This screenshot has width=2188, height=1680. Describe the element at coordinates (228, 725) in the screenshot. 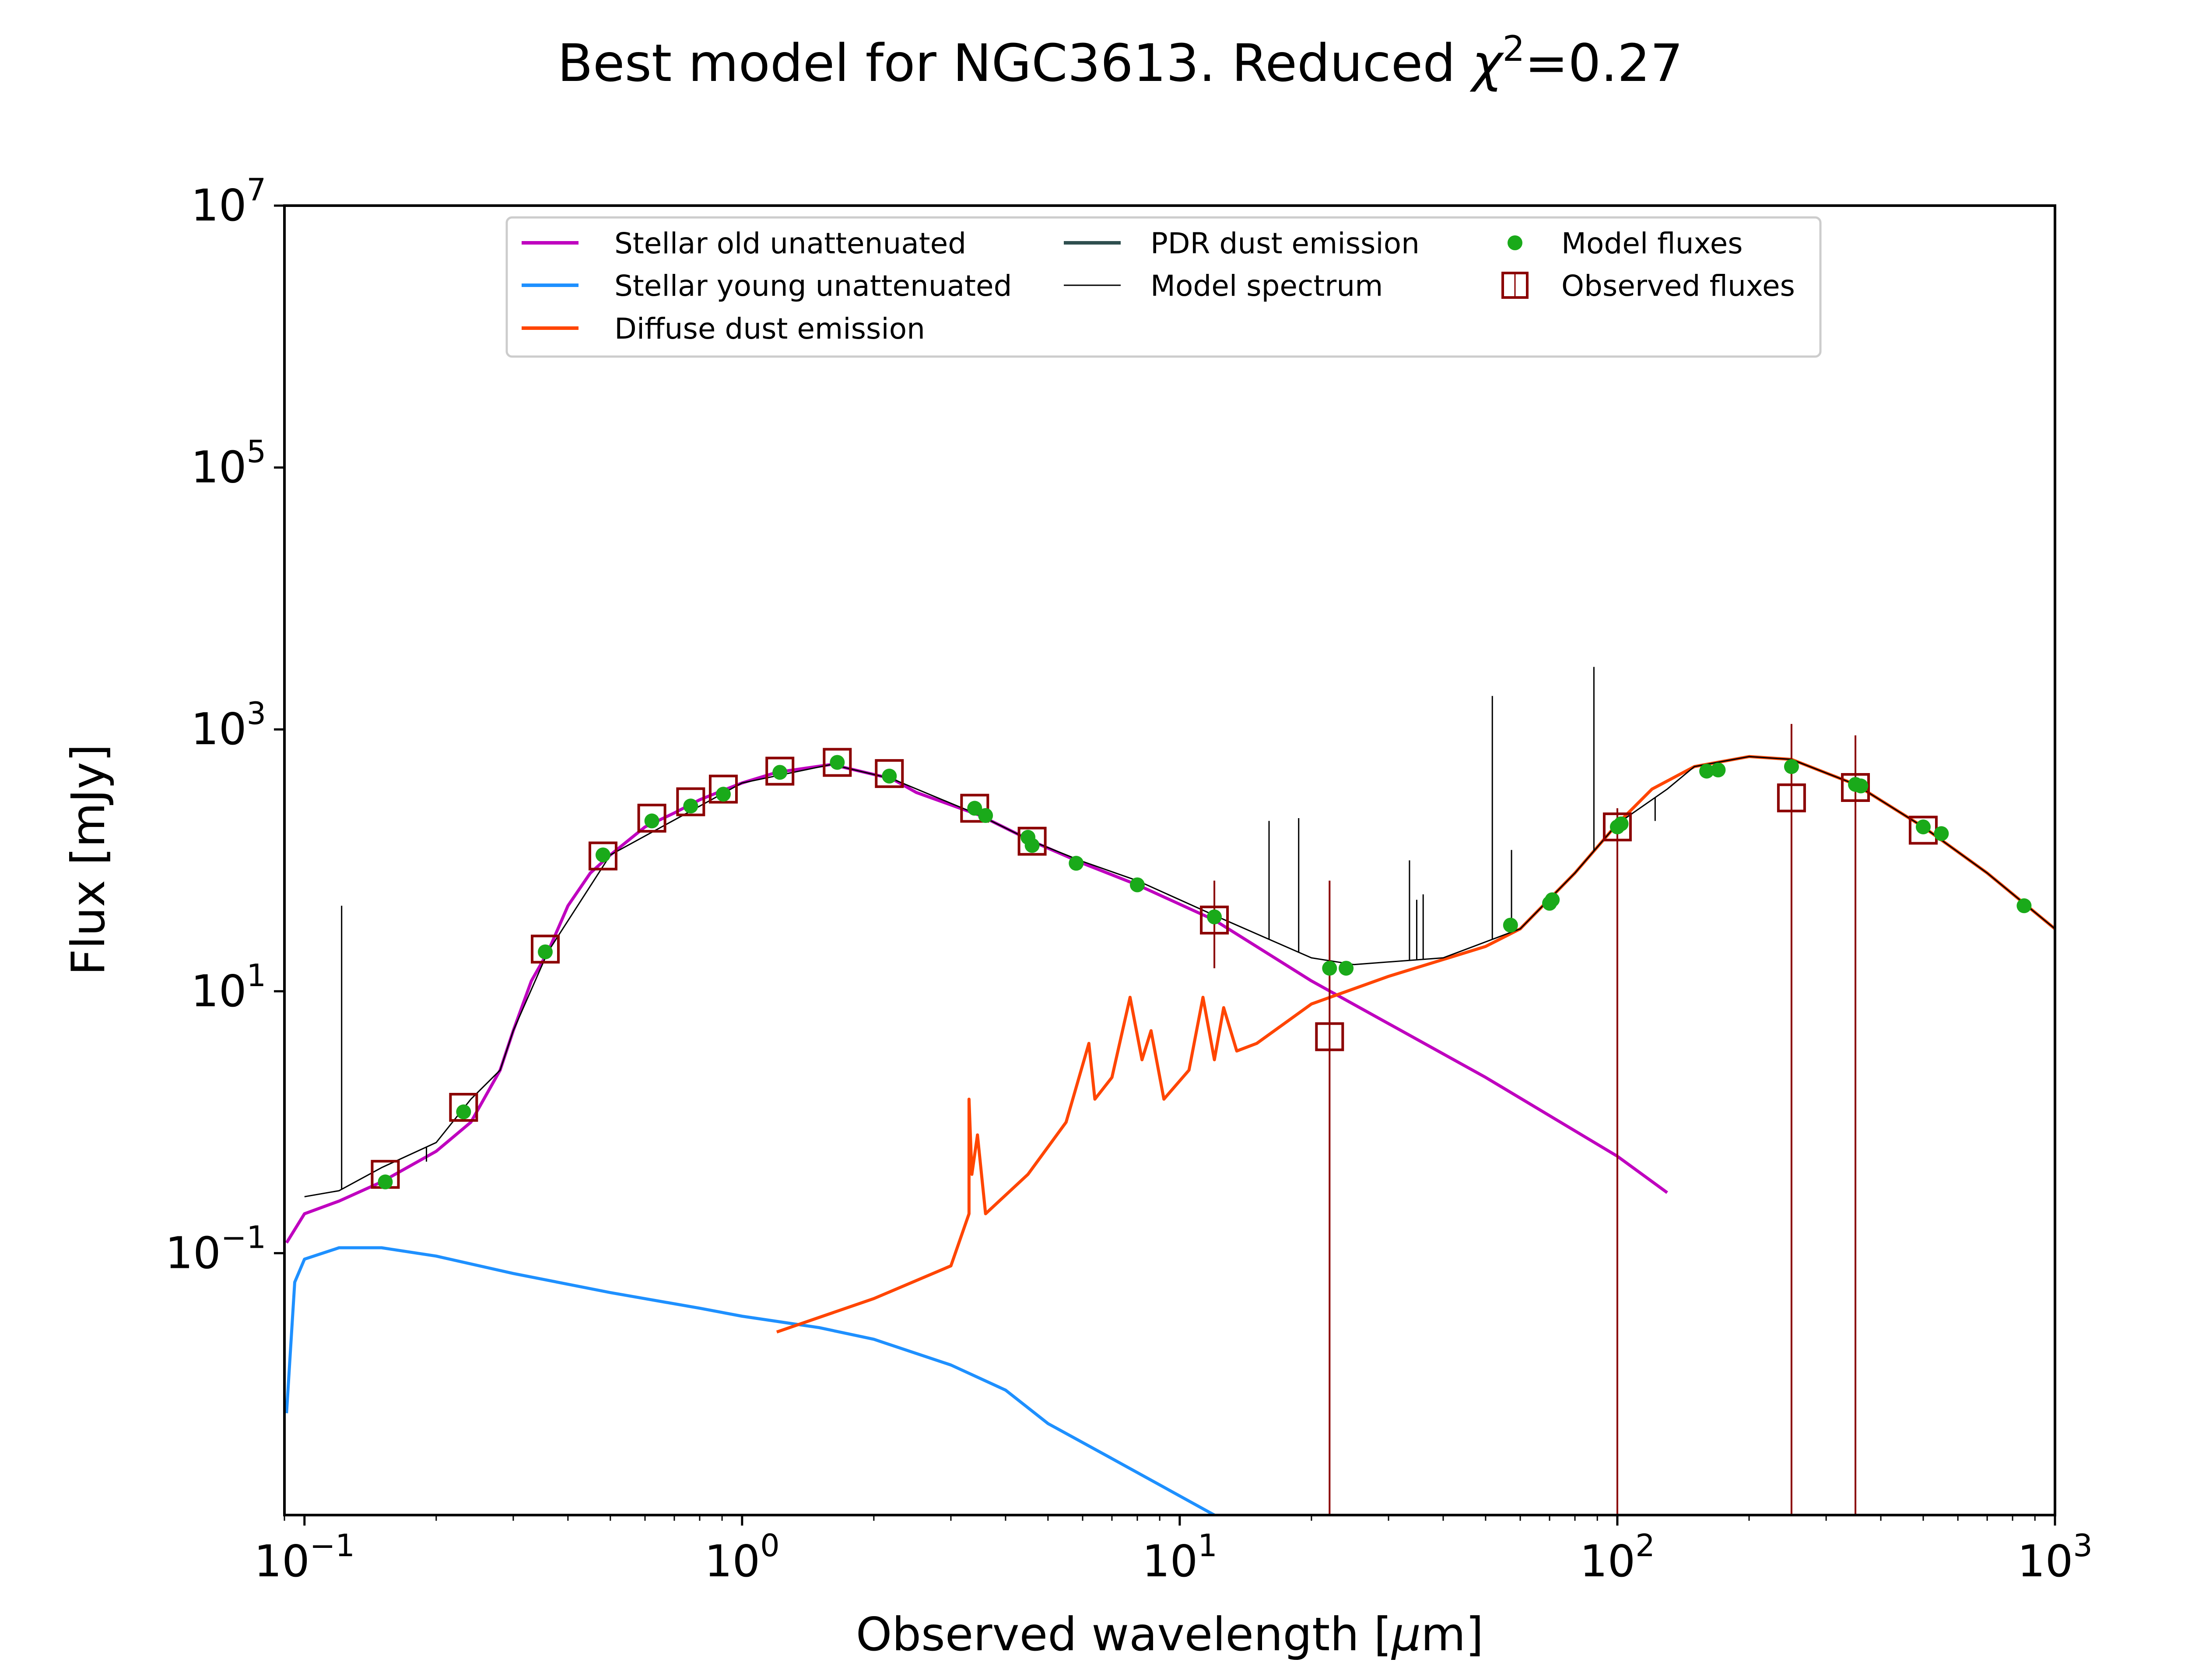

I see `y-tick-label-2: 10³` at that location.